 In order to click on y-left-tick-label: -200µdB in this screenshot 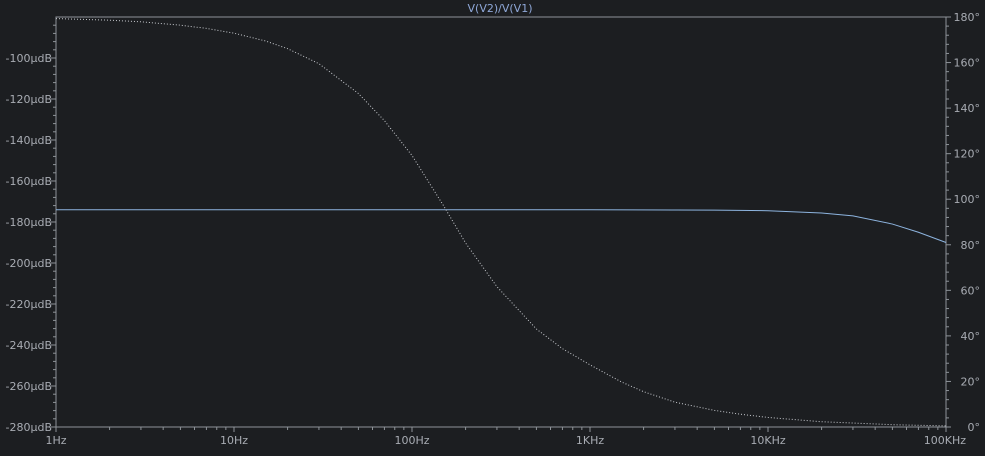, I will do `click(29, 263)`.